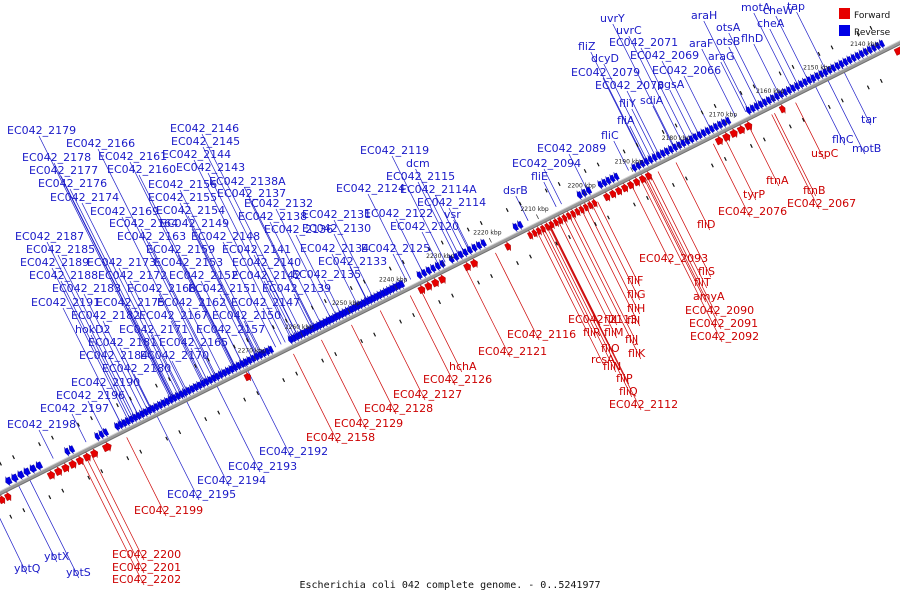 The width and height of the screenshot is (900, 600). Describe the element at coordinates (571, 148) in the screenshot. I see `reverse-gene-label: EC042_2089` at that location.